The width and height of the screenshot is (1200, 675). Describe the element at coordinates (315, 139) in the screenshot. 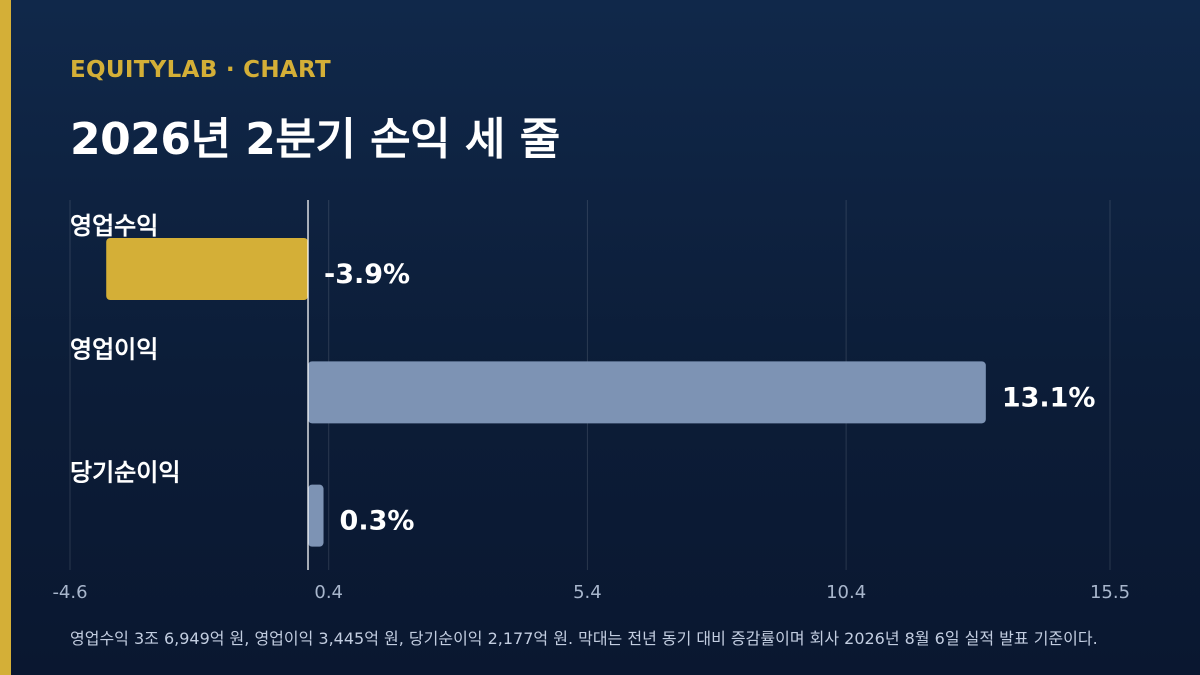

I see `chart-title: 2026년 2분기 손익 세 줄` at that location.